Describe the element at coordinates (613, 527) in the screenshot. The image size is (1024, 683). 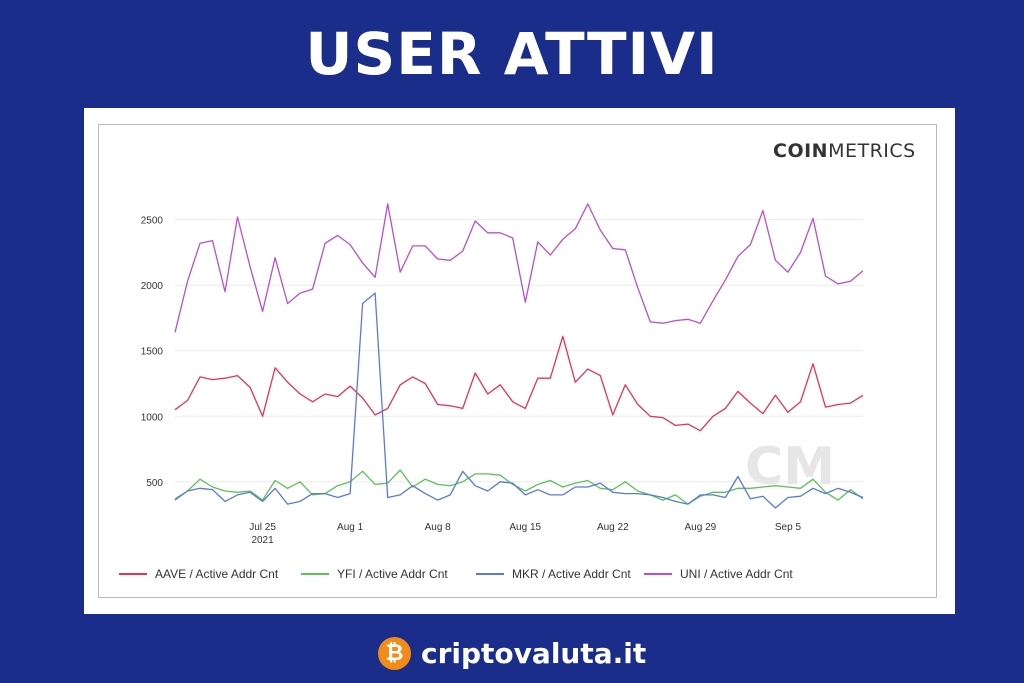
I see `x-tick-label: Aug 22` at that location.